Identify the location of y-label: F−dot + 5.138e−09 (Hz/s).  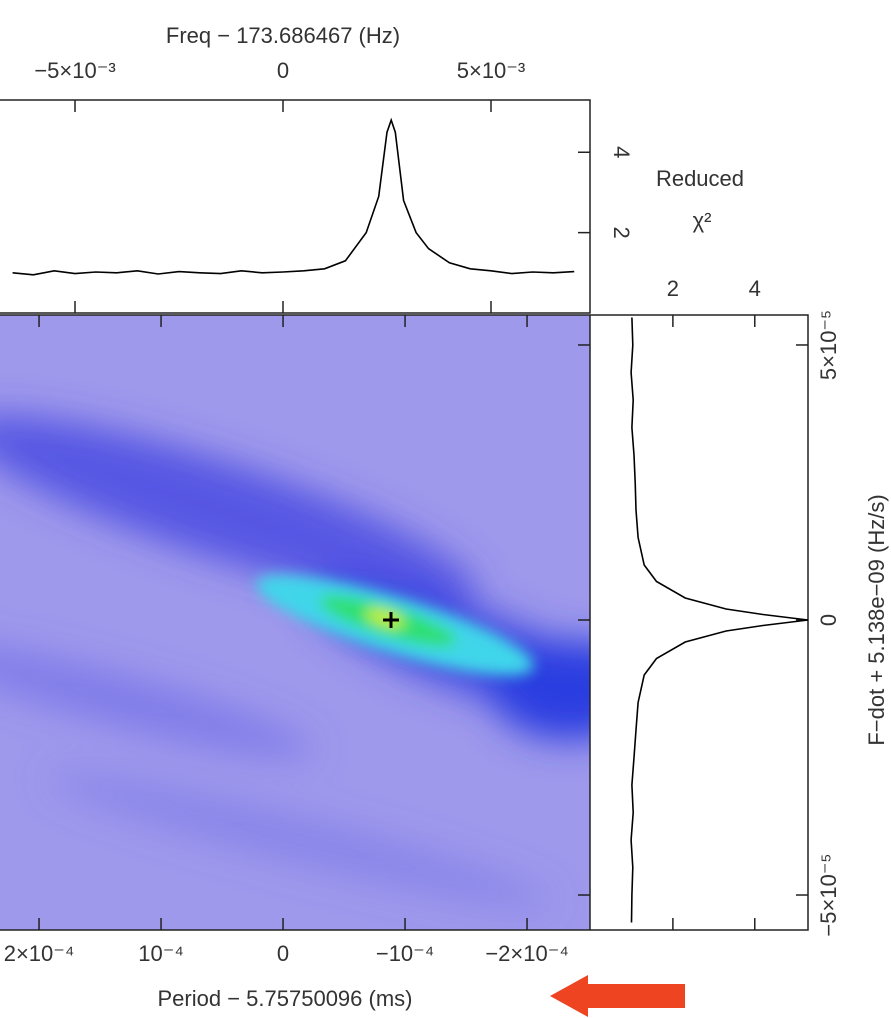
(876, 619).